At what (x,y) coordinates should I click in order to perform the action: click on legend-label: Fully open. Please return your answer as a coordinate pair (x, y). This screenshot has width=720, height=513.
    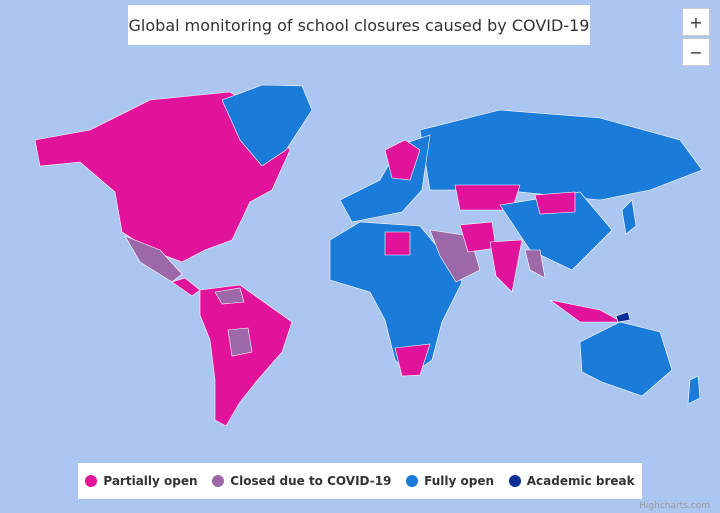
    Looking at the image, I should click on (459, 481).